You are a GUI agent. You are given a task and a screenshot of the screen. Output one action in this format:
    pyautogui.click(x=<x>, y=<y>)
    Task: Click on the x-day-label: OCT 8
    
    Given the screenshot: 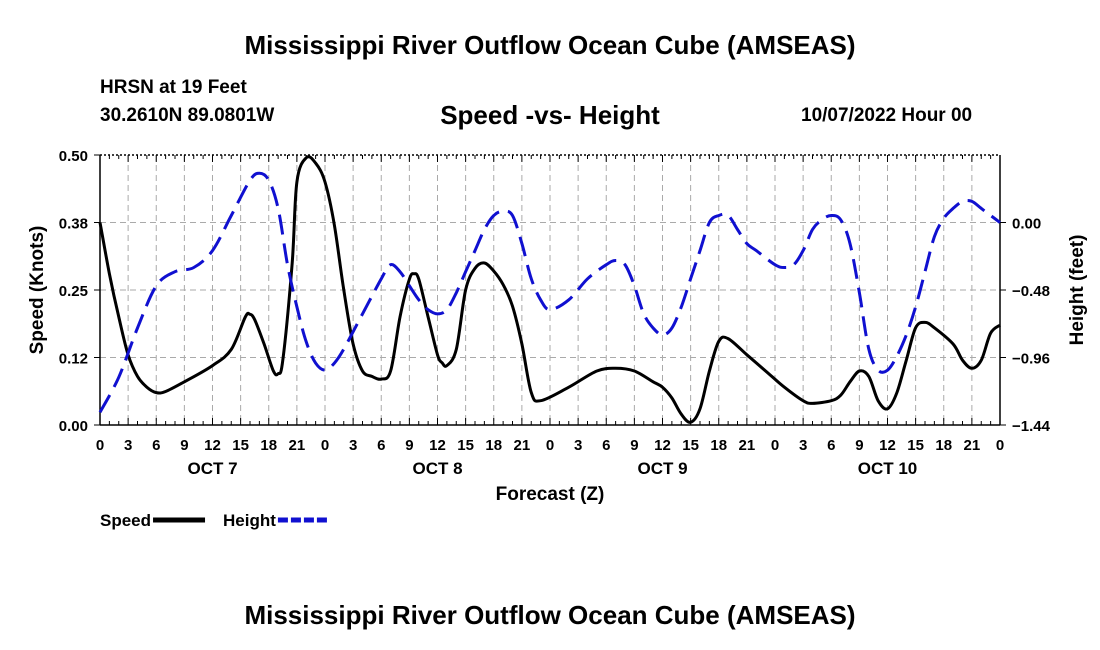 What is the action you would take?
    pyautogui.click(x=437, y=468)
    